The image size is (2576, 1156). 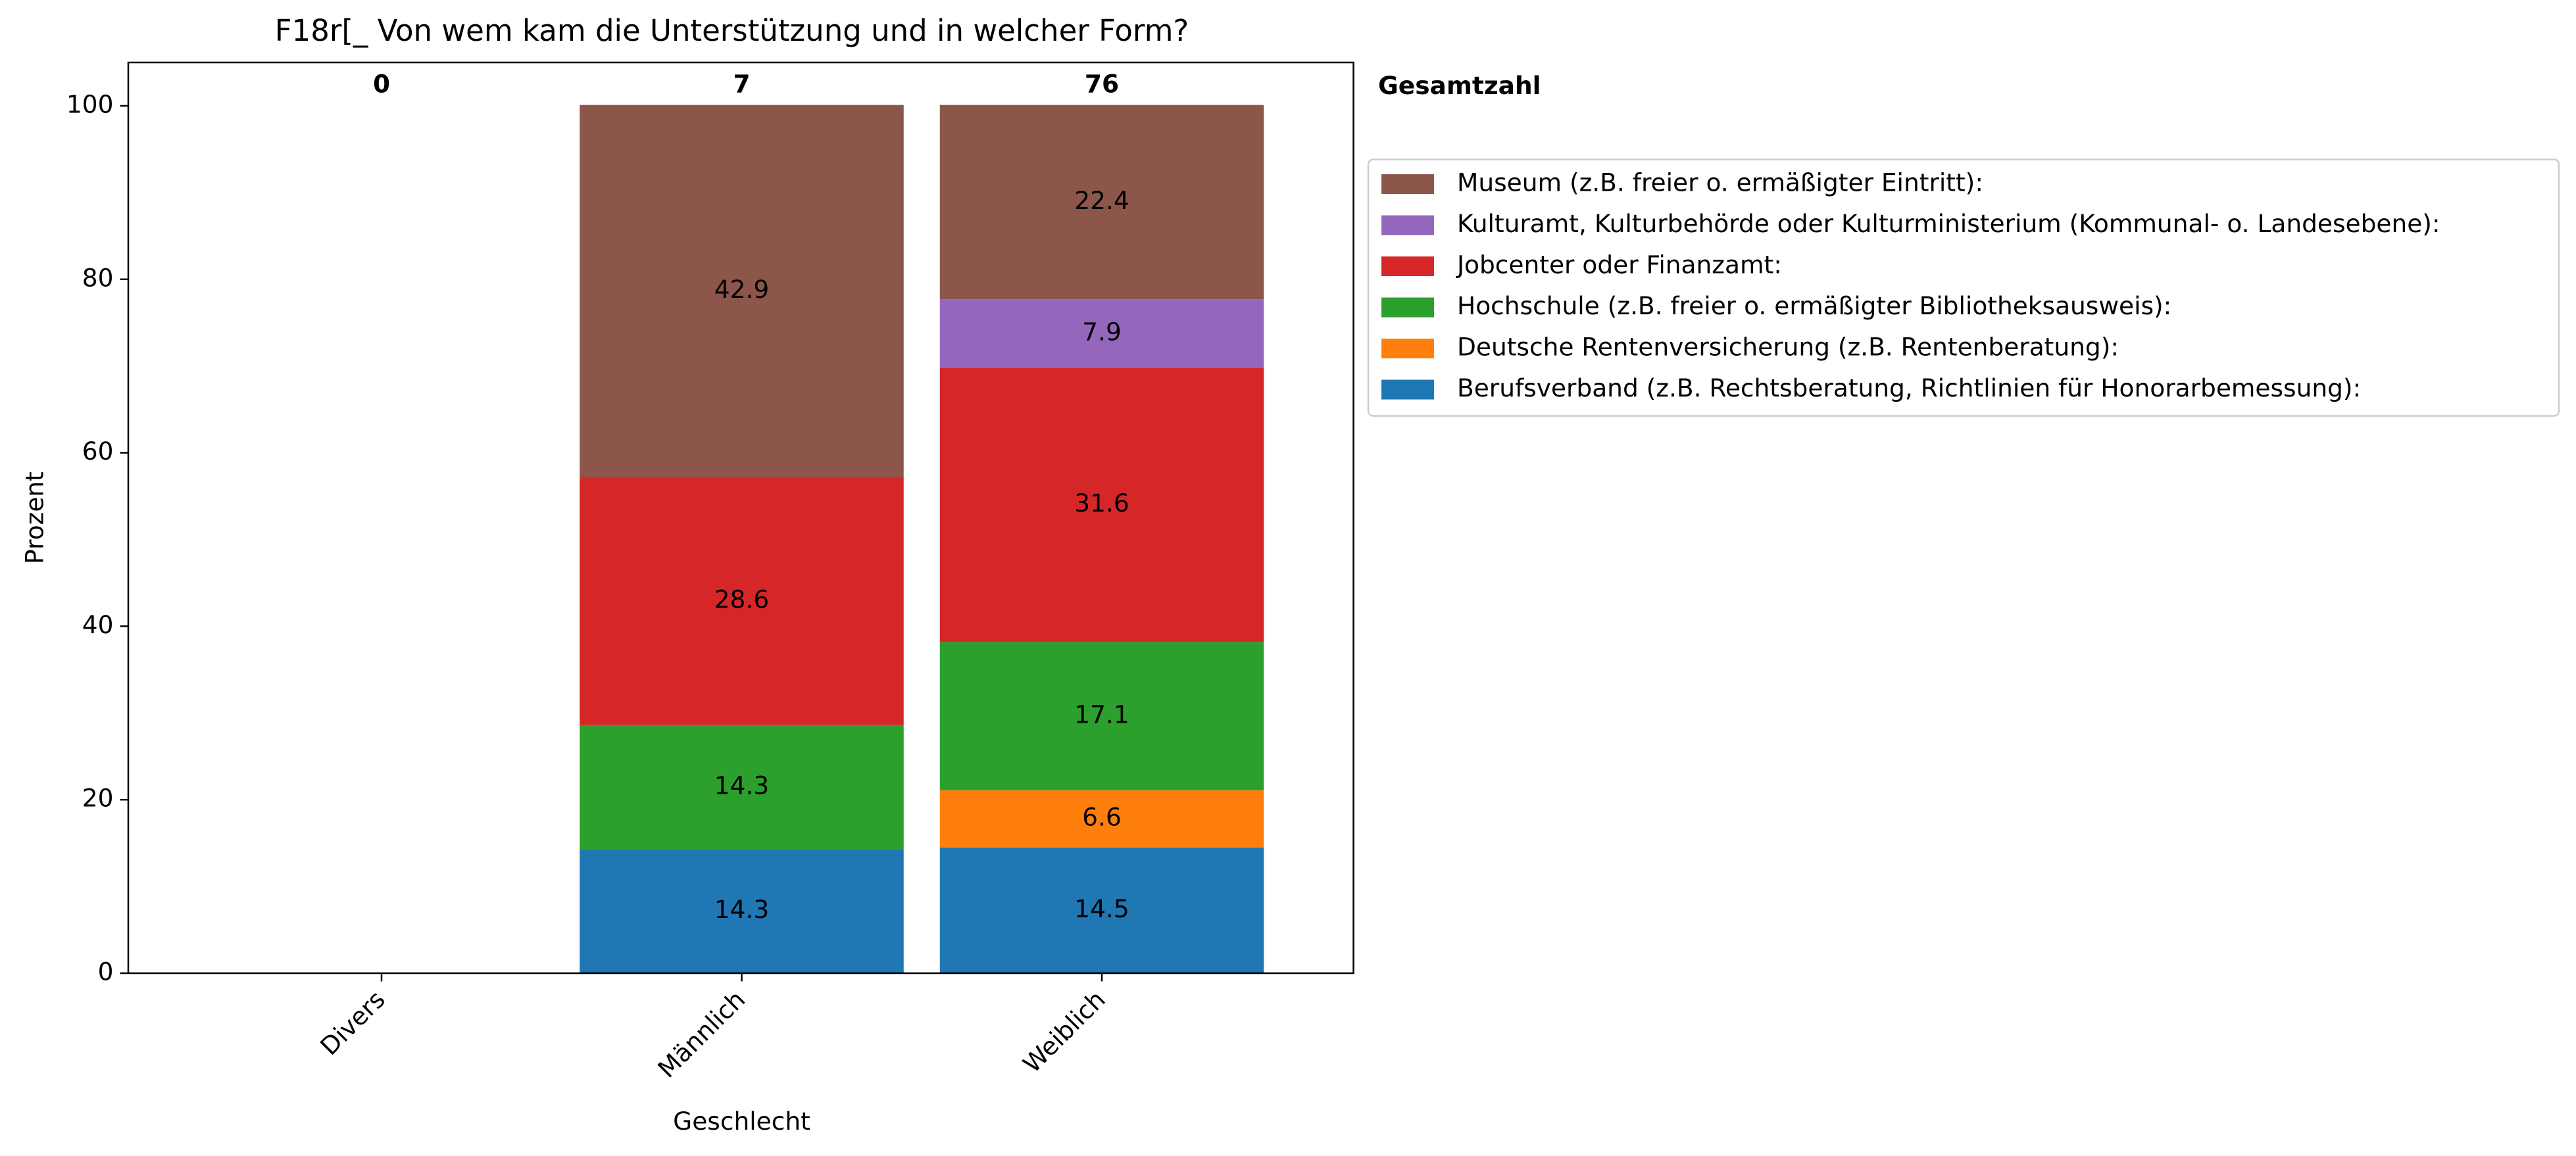 I want to click on x-tick-label: Männlich, so click(x=701, y=1034).